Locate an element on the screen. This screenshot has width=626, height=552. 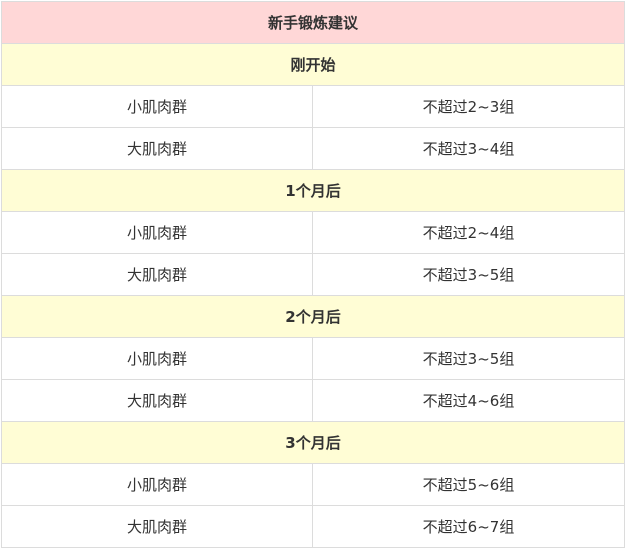
section-label: 刚开始 is located at coordinates (313, 64).